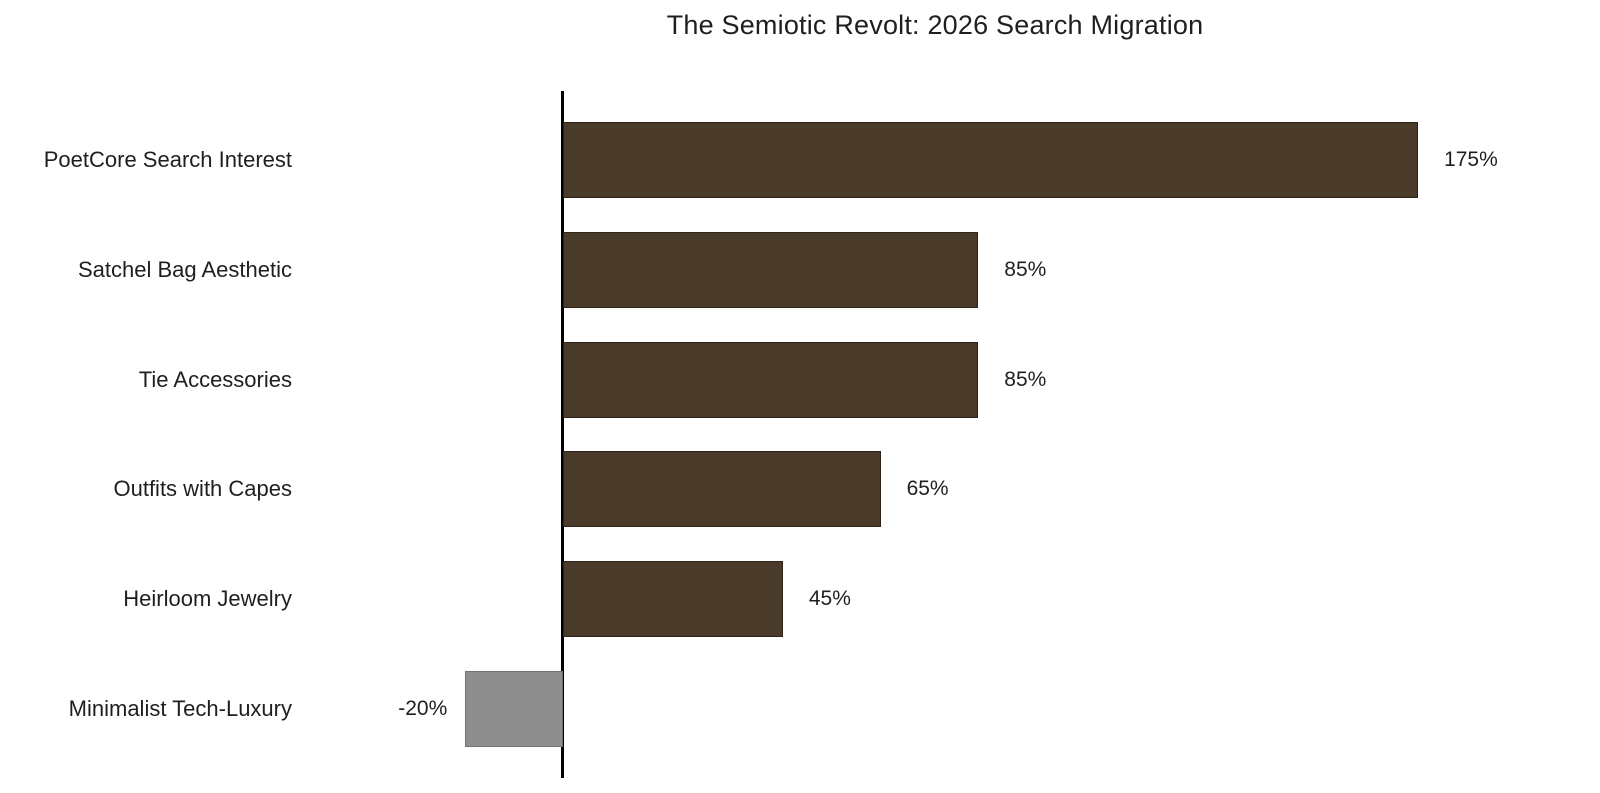 This screenshot has height=793, width=1600. I want to click on value-label: 65%, so click(927, 489).